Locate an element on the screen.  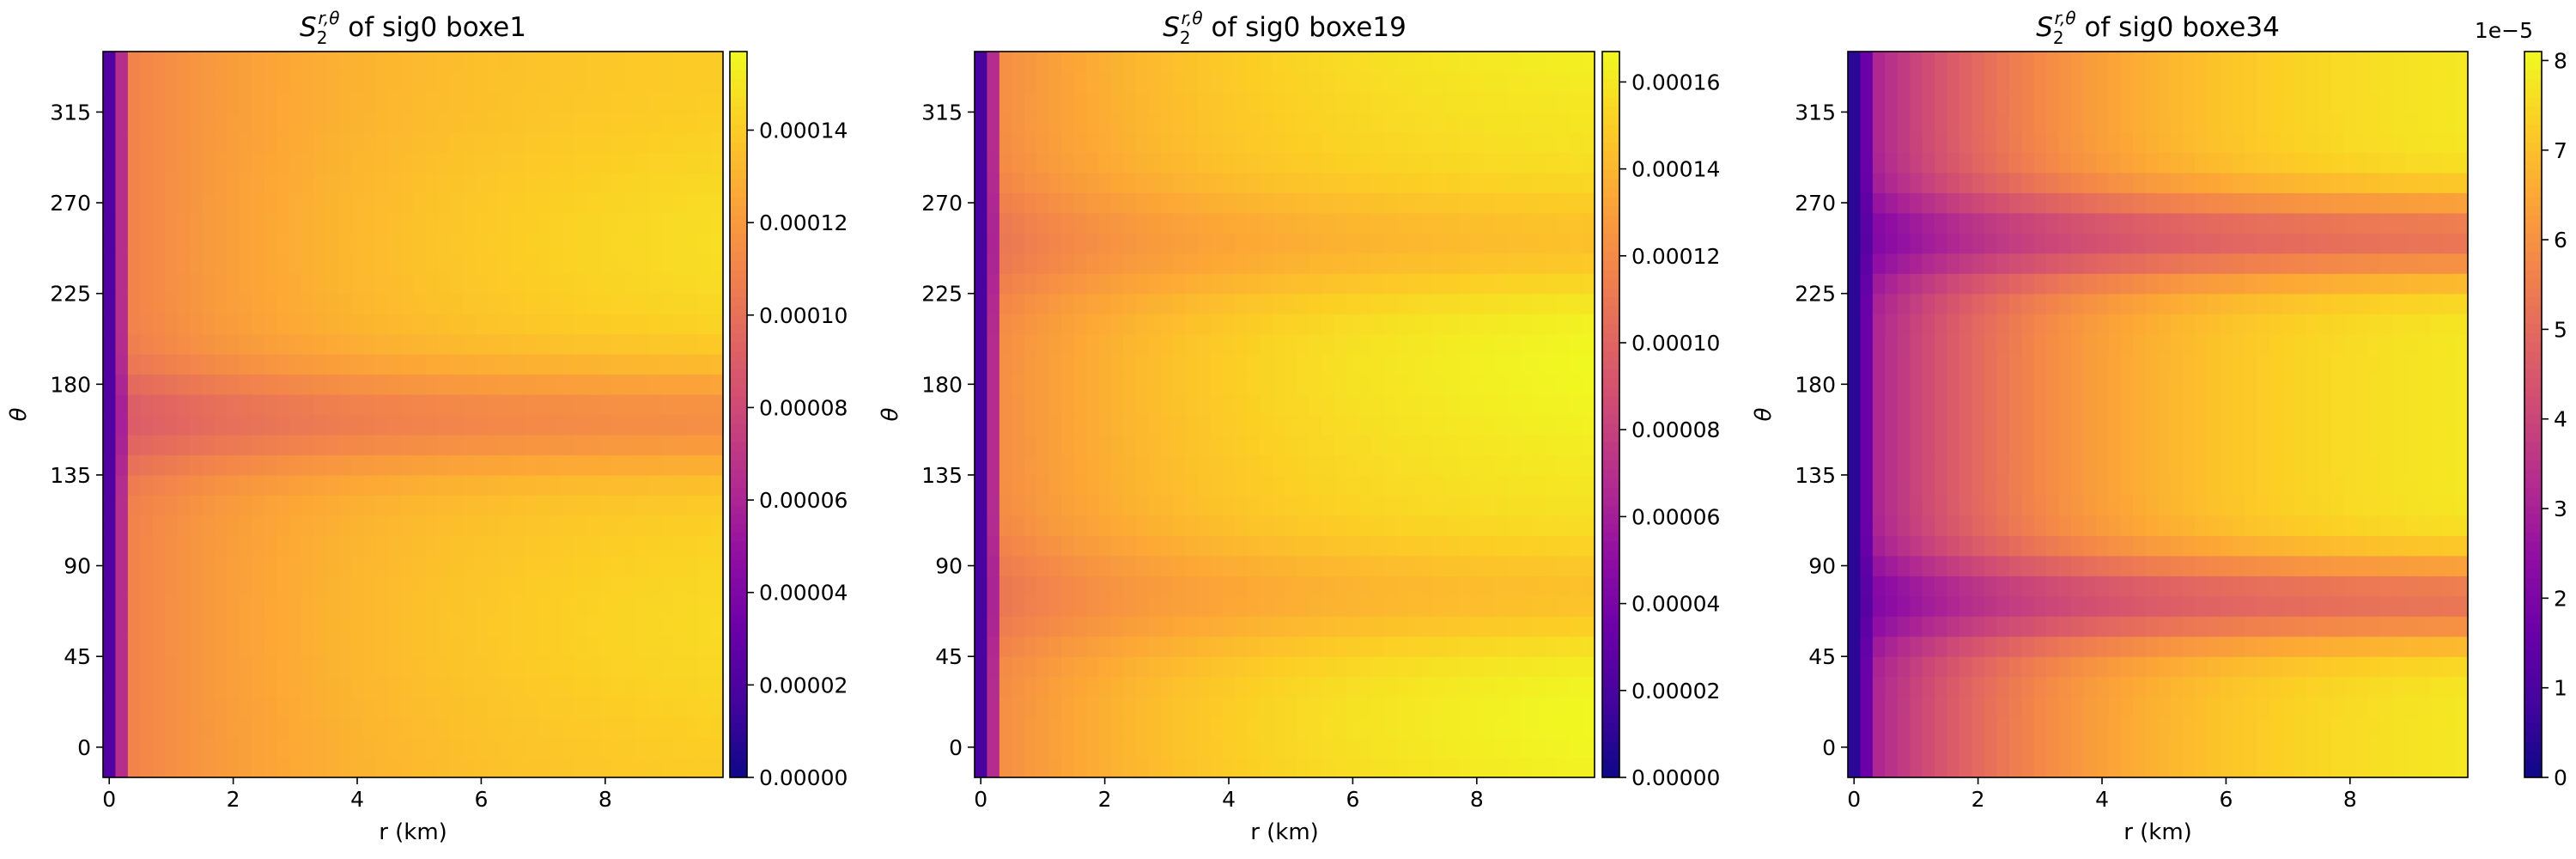
title-symbol: S is located at coordinates (1171, 27).